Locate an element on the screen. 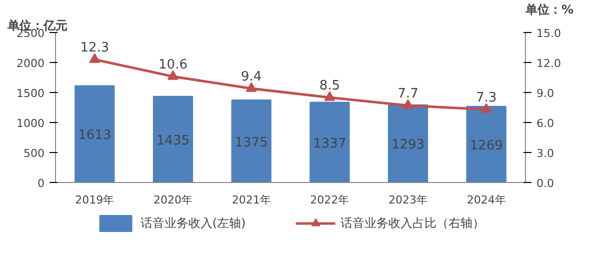  y2-tick-label: 0.0 is located at coordinates (545, 183).